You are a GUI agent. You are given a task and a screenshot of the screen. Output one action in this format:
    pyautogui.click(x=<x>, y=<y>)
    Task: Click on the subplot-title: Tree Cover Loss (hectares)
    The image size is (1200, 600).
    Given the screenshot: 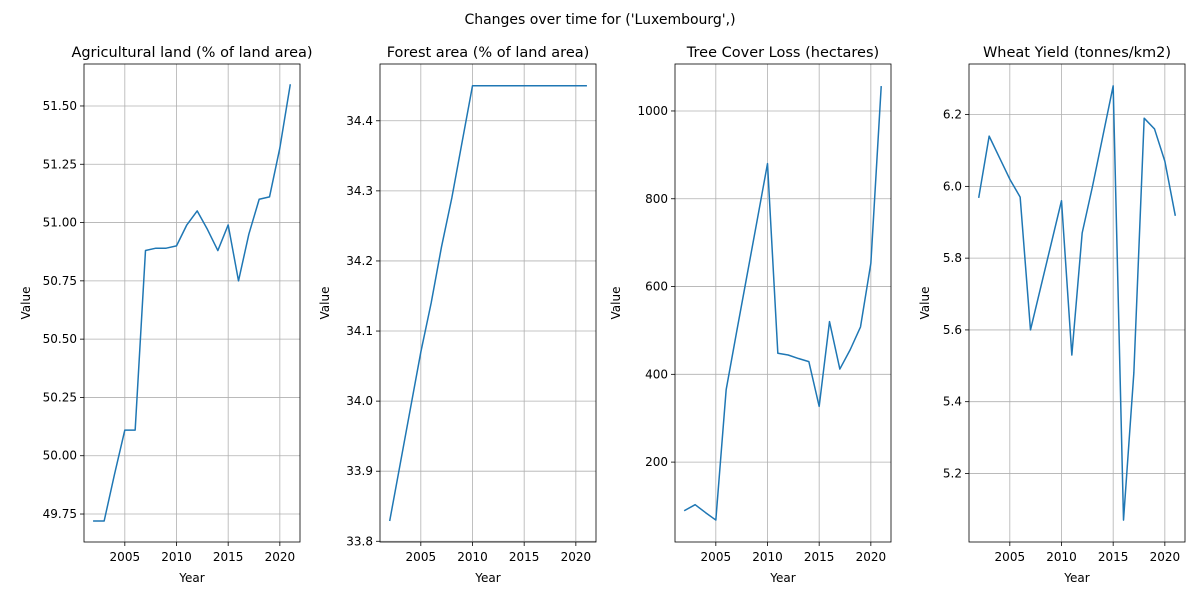 What is the action you would take?
    pyautogui.click(x=782, y=53)
    